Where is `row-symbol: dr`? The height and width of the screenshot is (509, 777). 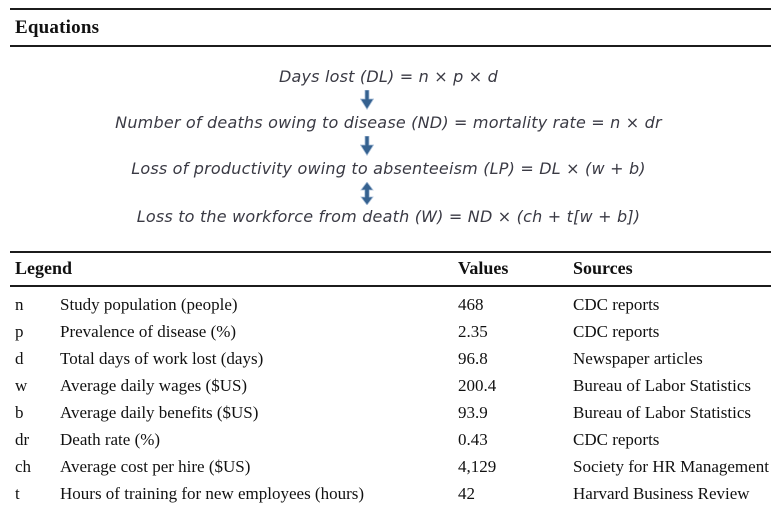
row-symbol: dr is located at coordinates (22, 439).